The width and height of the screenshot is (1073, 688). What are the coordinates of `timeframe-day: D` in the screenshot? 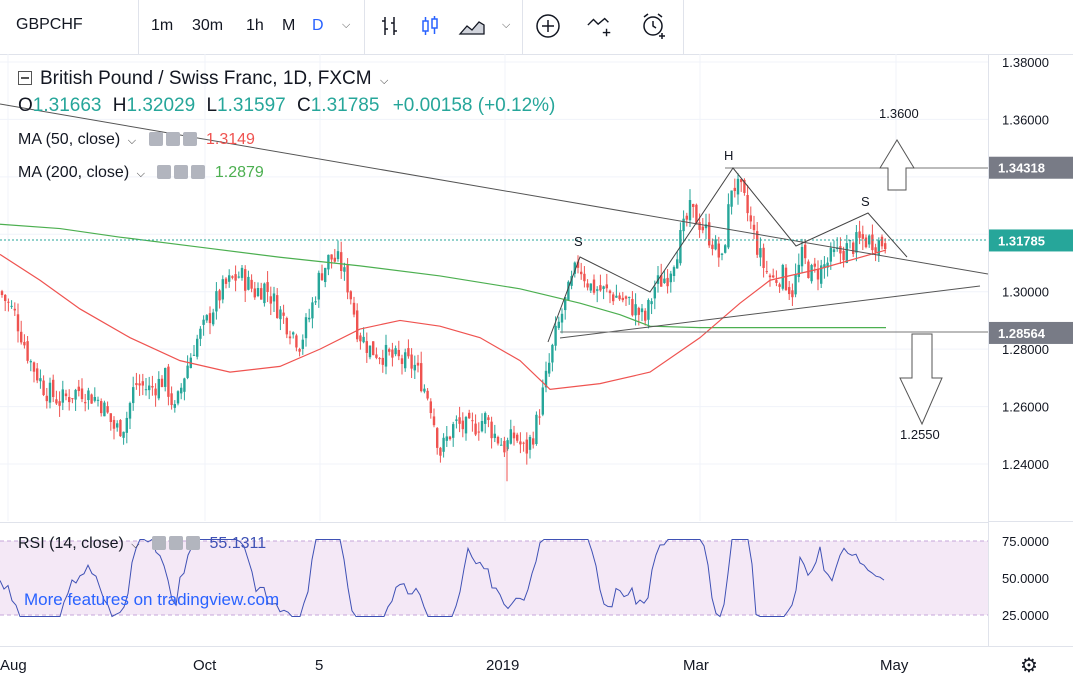 It's located at (318, 25).